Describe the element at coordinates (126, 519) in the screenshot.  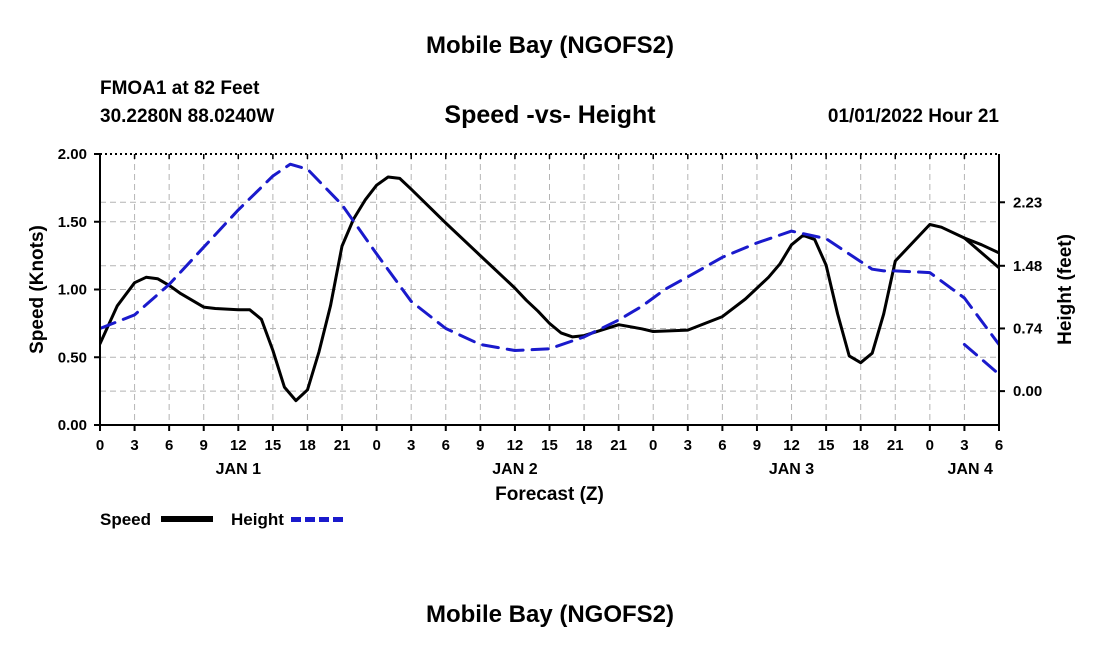
I see `legend-speed-label: Speed` at that location.